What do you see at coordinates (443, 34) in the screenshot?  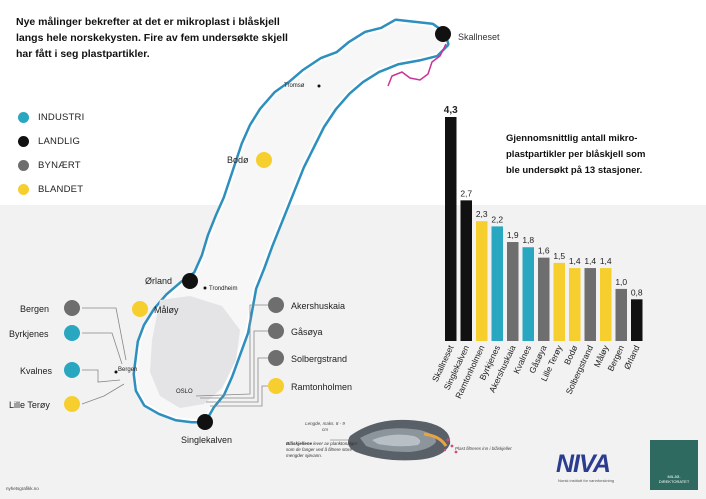 I see `station-skallneset` at bounding box center [443, 34].